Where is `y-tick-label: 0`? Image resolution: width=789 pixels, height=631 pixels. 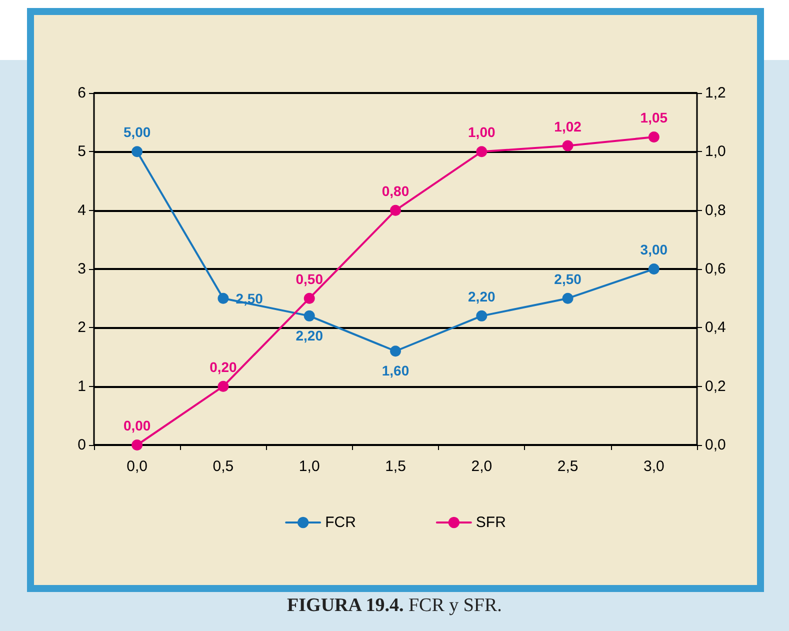
y-tick-label: 0 is located at coordinates (82, 445).